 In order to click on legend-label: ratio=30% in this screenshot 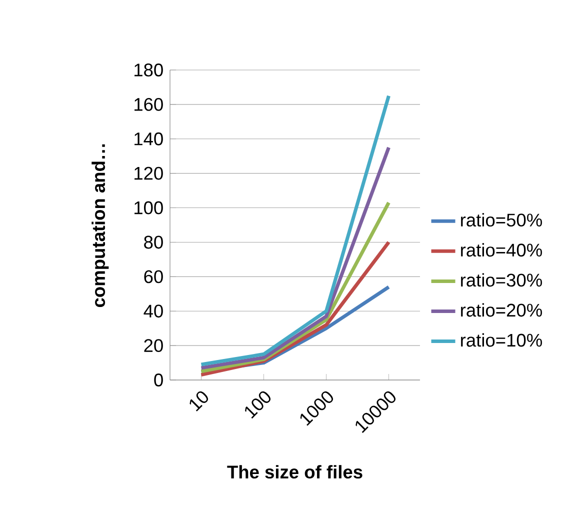, I will do `click(501, 280)`.